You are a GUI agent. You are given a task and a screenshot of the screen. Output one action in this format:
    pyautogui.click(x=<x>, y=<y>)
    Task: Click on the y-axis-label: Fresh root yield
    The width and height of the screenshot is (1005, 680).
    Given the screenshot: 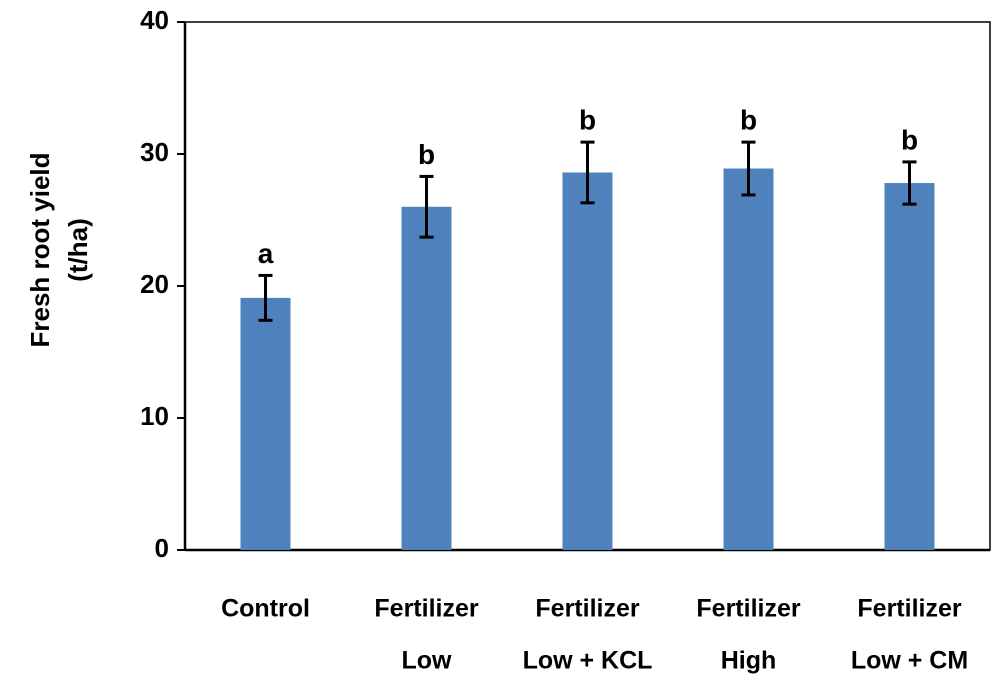 What is the action you would take?
    pyautogui.click(x=40, y=249)
    